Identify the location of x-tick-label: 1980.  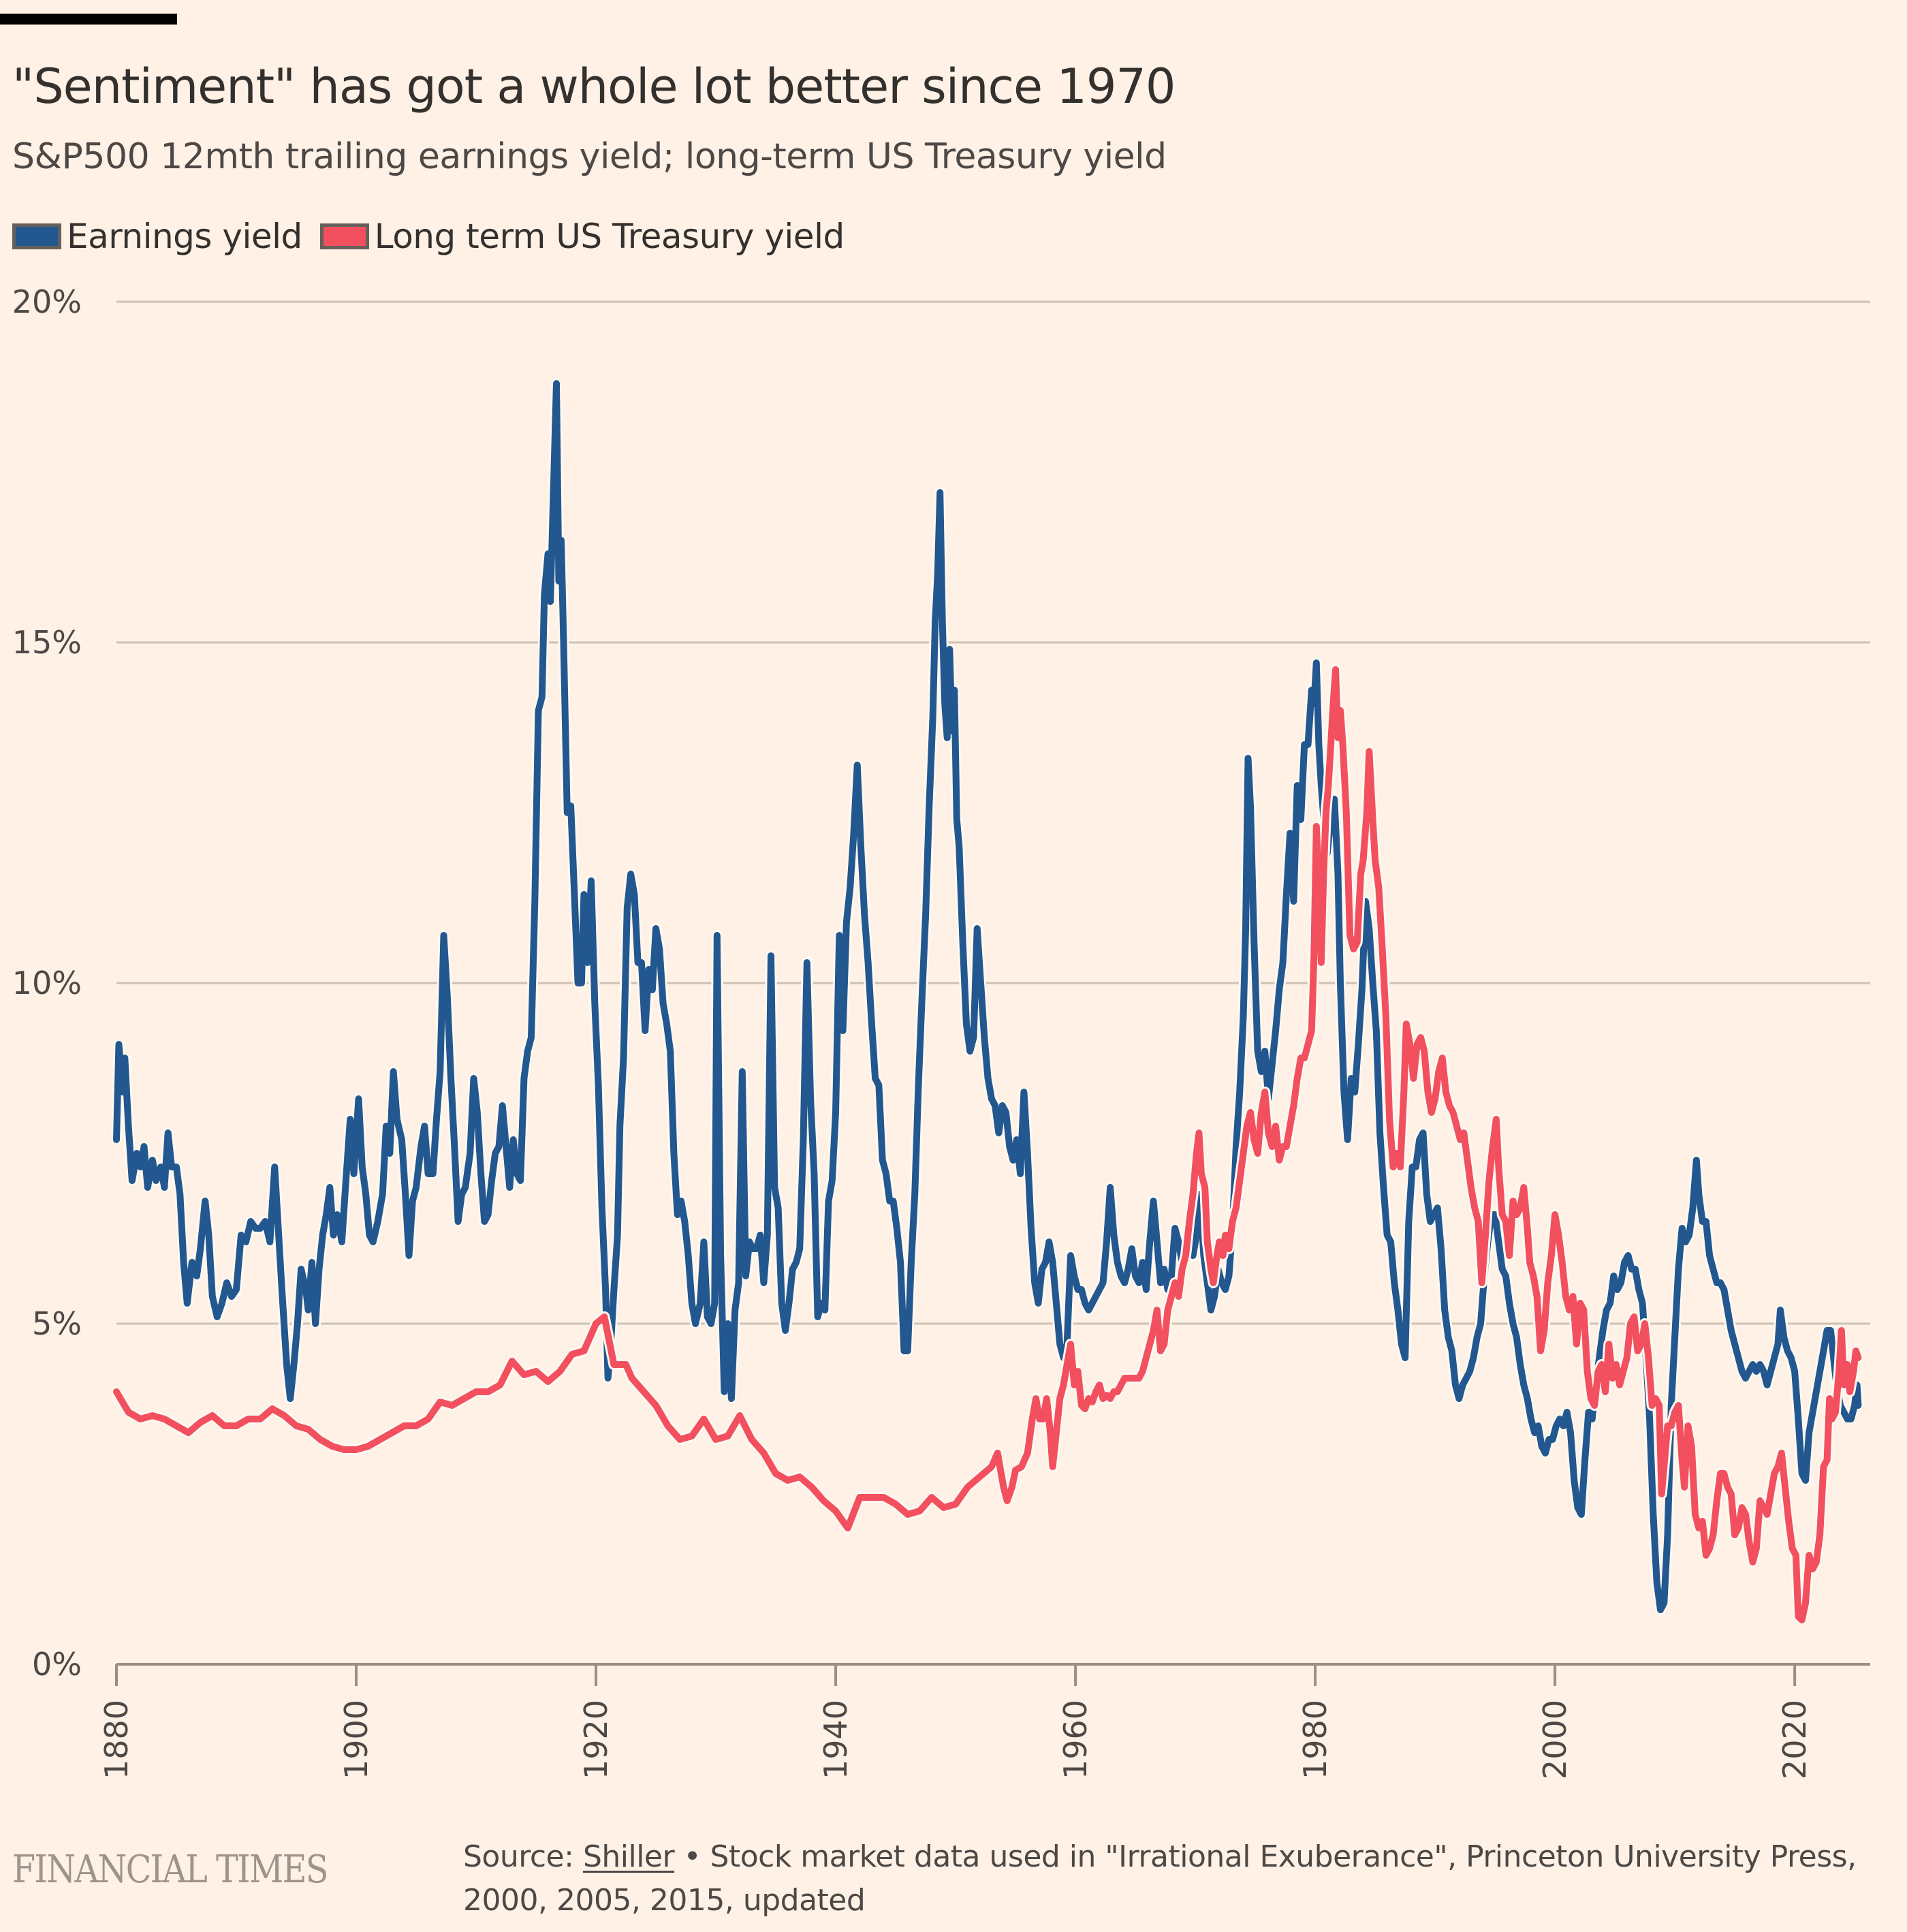
(1315, 1739).